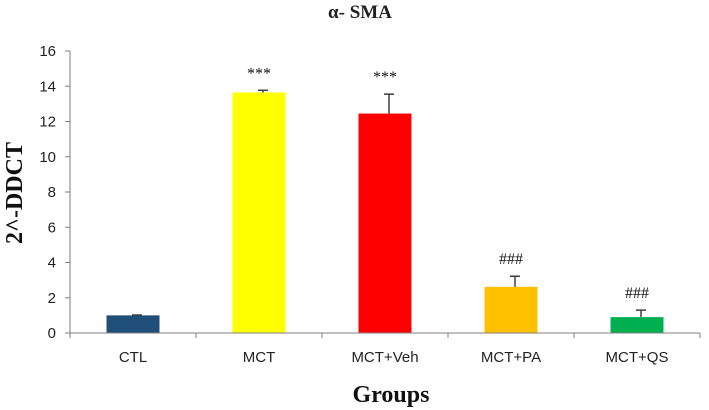  What do you see at coordinates (52, 263) in the screenshot?
I see `y-tick-label: 4` at bounding box center [52, 263].